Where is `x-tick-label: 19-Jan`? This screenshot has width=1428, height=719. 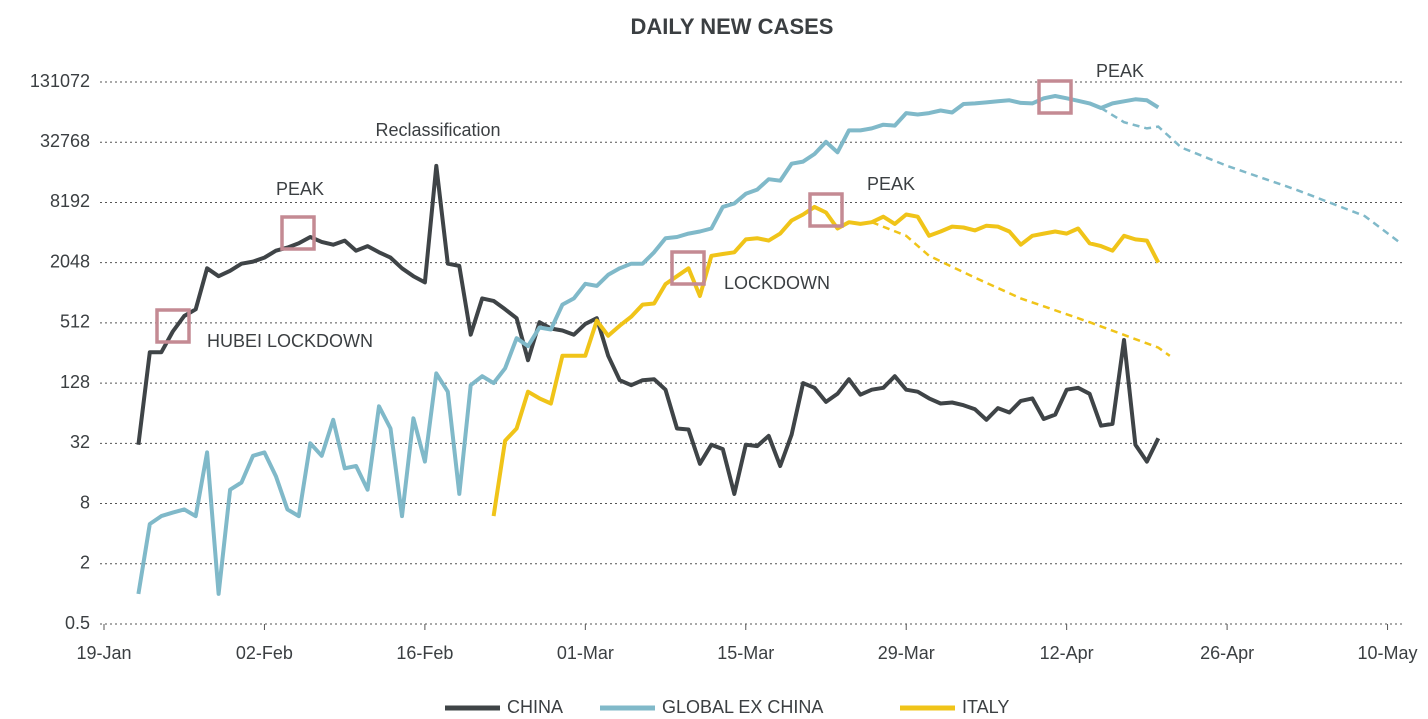
x-tick-label: 19-Jan is located at coordinates (103, 653).